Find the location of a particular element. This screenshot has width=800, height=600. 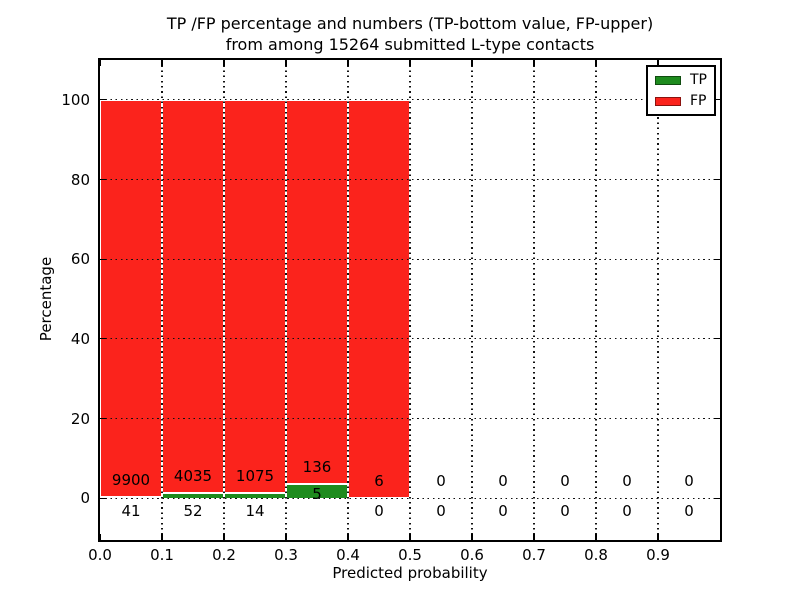

legend-swatch-fp is located at coordinates (668, 101).